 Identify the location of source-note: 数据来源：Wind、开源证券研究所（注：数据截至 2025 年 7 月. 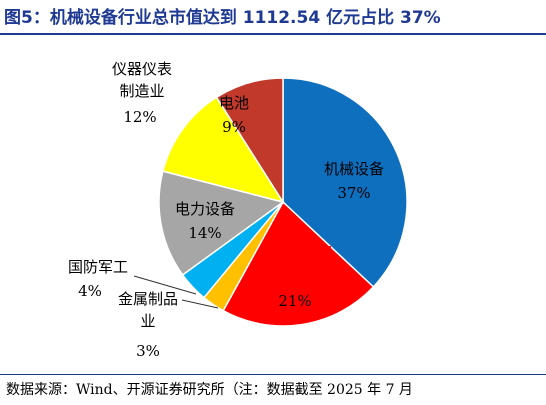
(209, 390).